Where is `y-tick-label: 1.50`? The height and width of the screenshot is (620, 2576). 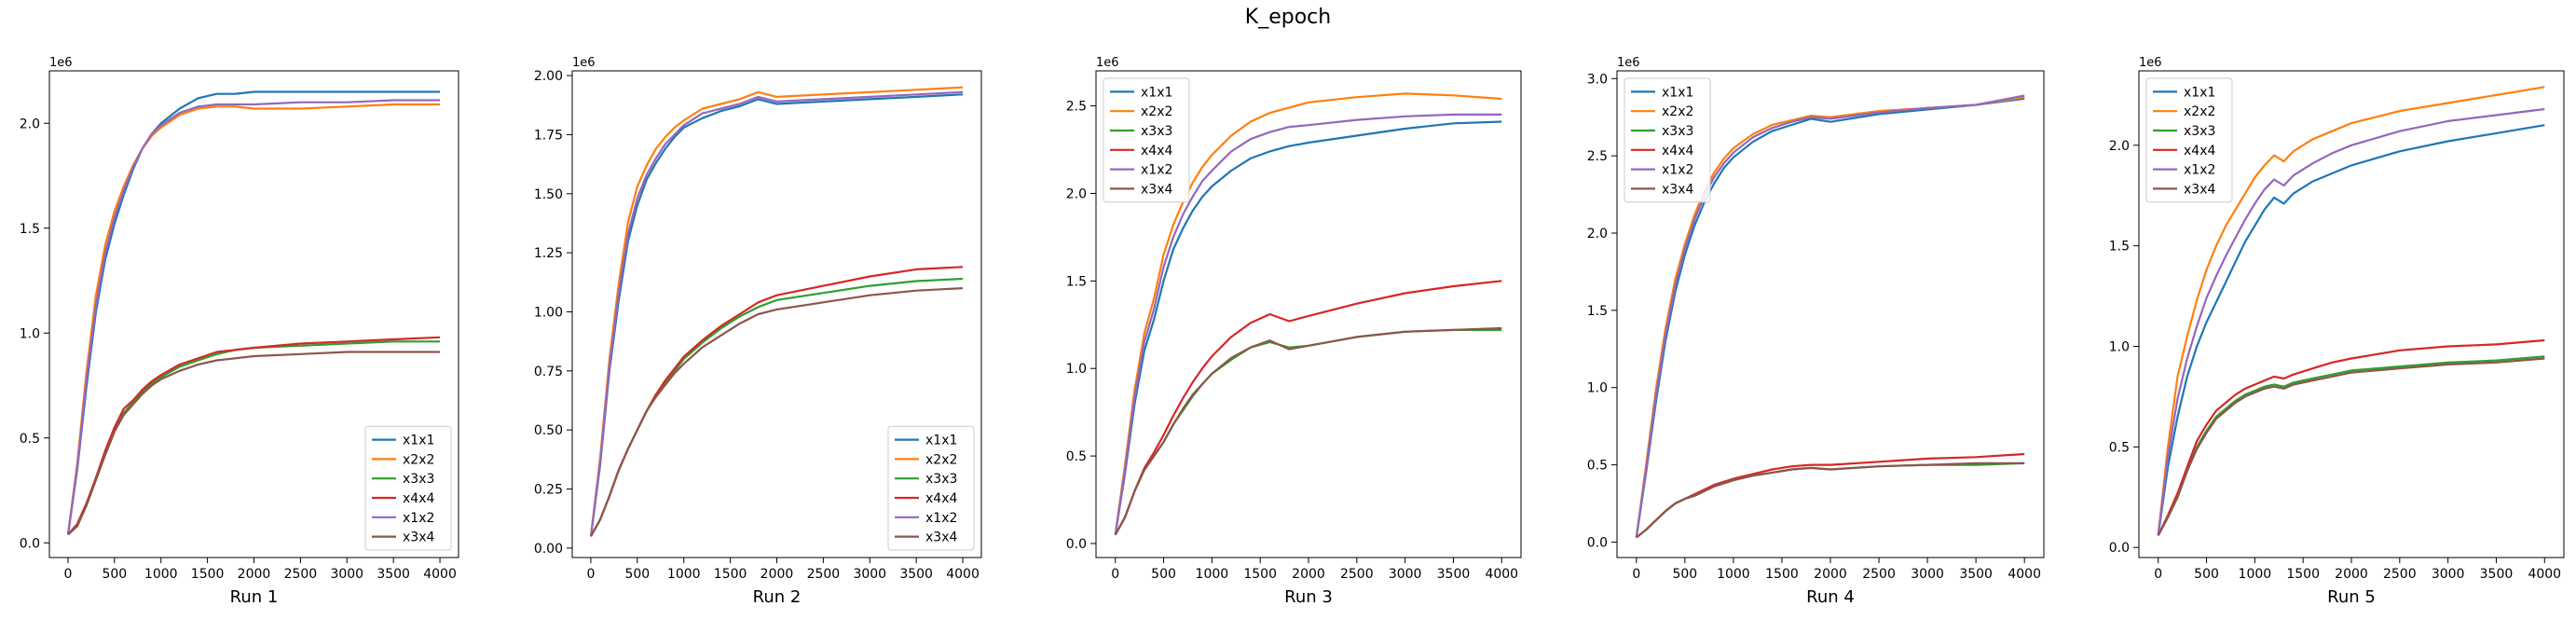 y-tick-label: 1.50 is located at coordinates (548, 194).